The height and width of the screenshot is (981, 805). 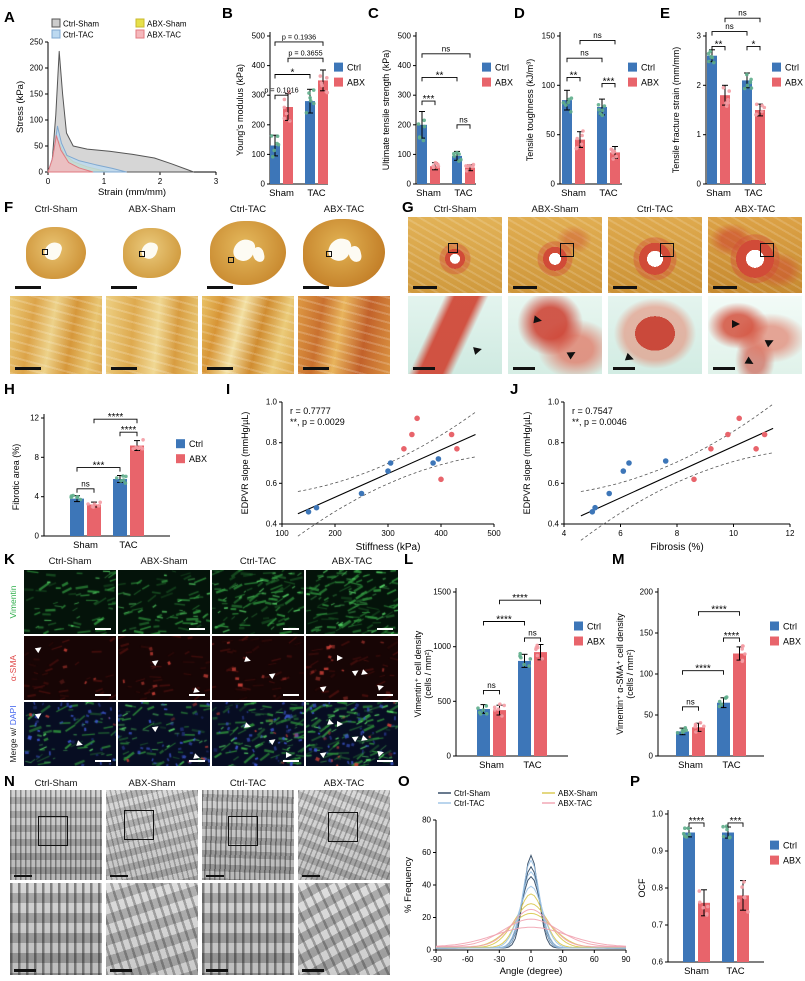 What do you see at coordinates (37, 94) in the screenshot?
I see `svg-text: 150` at bounding box center [37, 94].